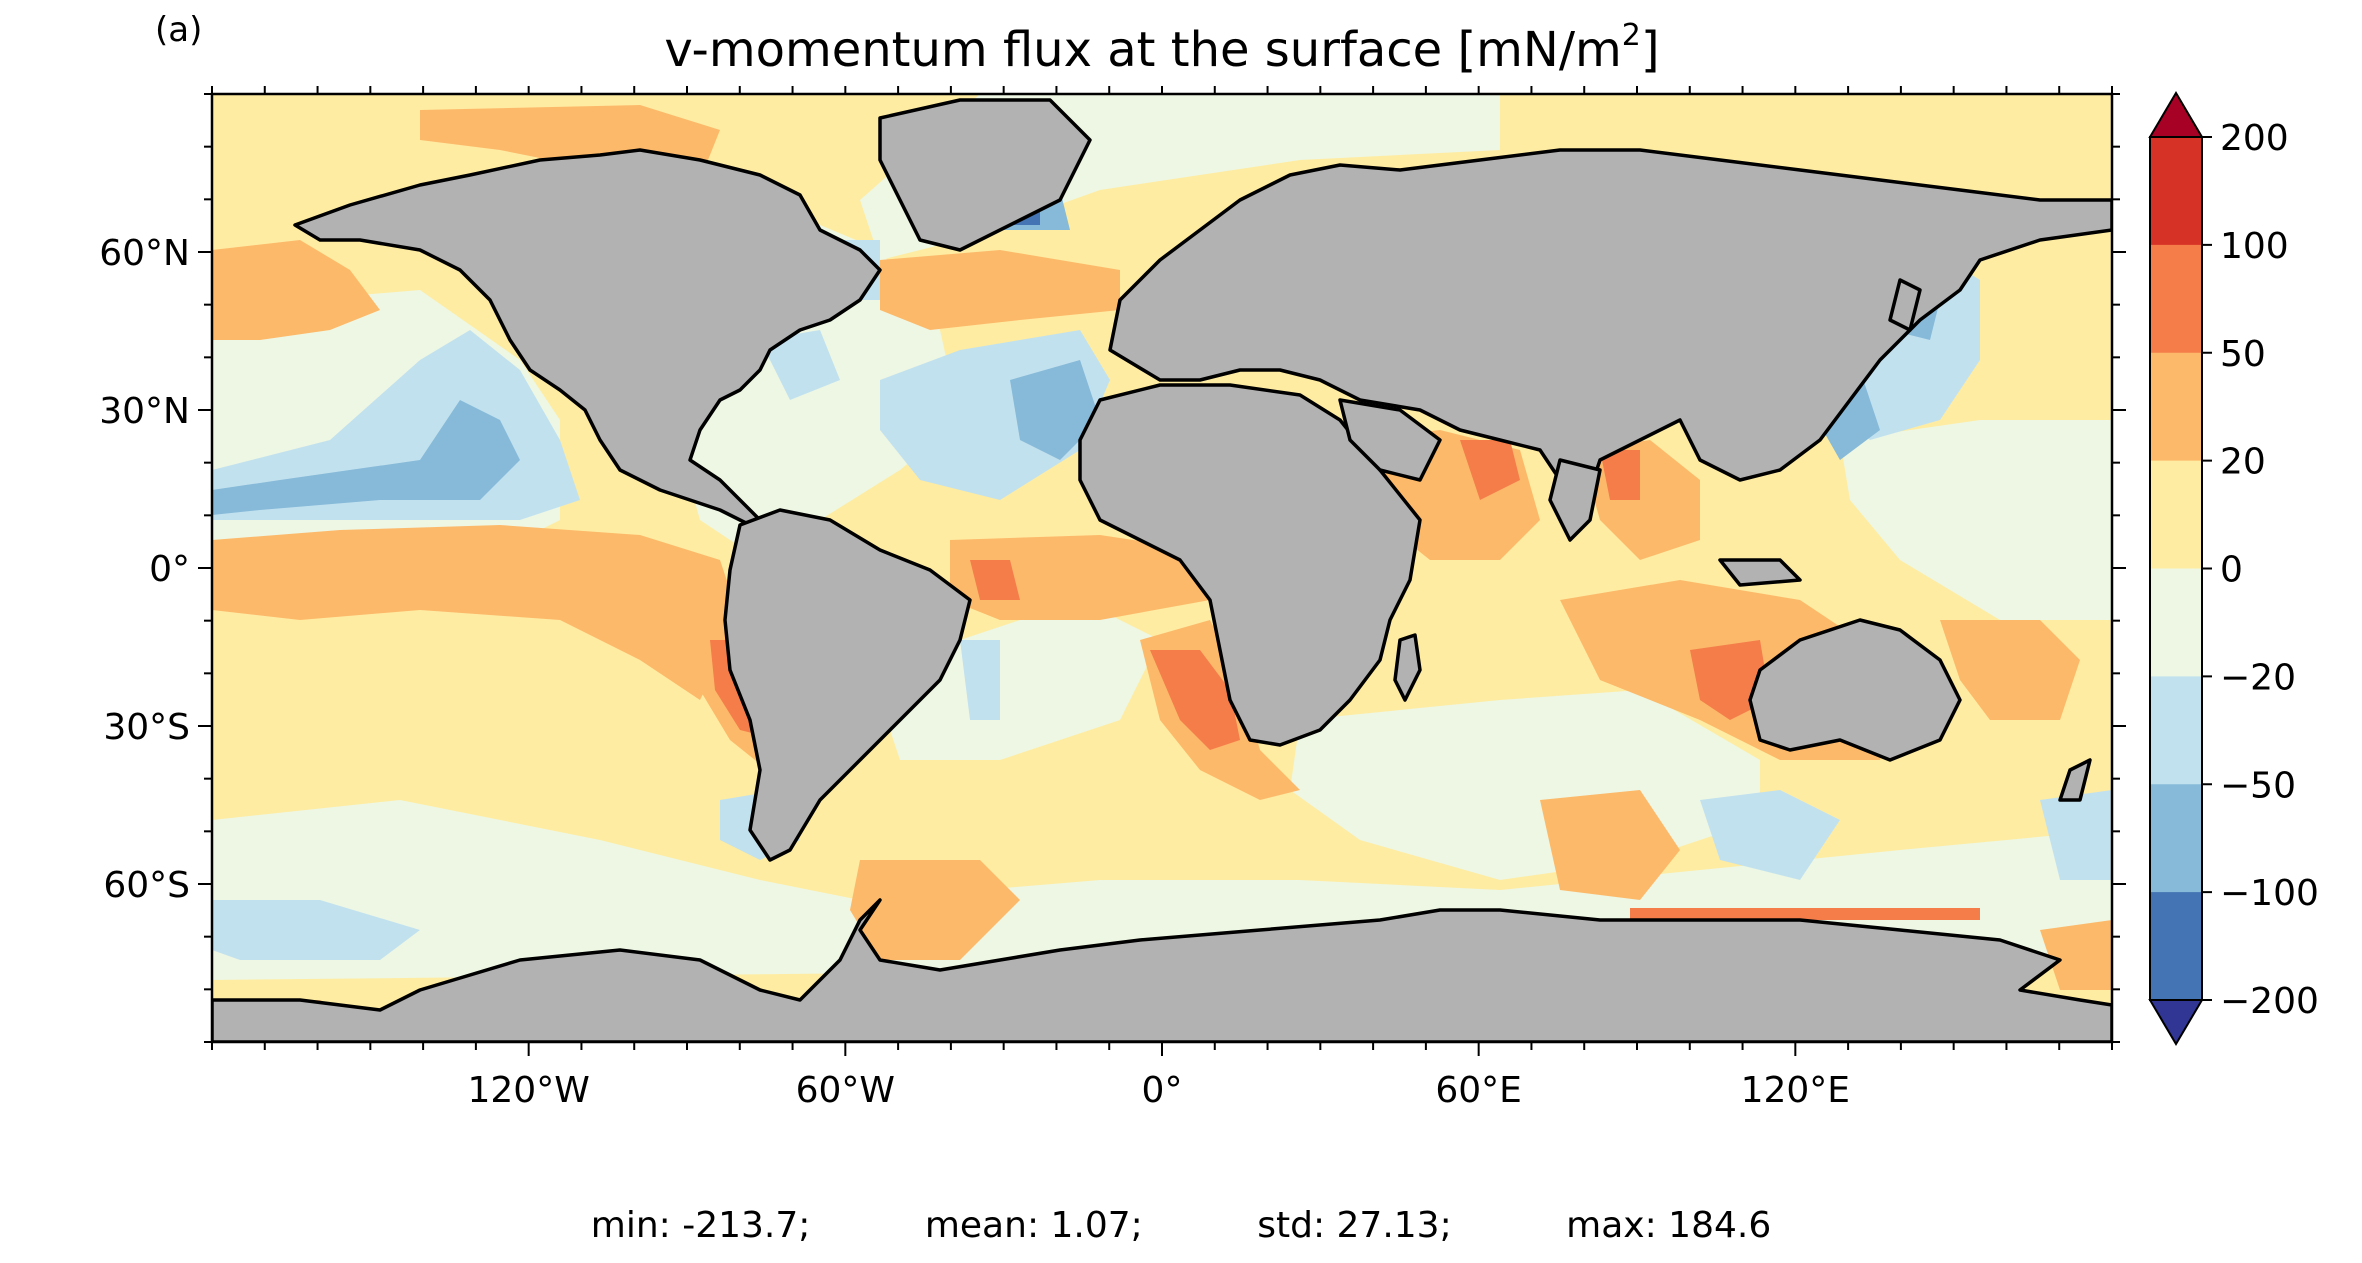 The image size is (2362, 1263). Describe the element at coordinates (985, 175) in the screenshot. I see `land-greenland` at that location.